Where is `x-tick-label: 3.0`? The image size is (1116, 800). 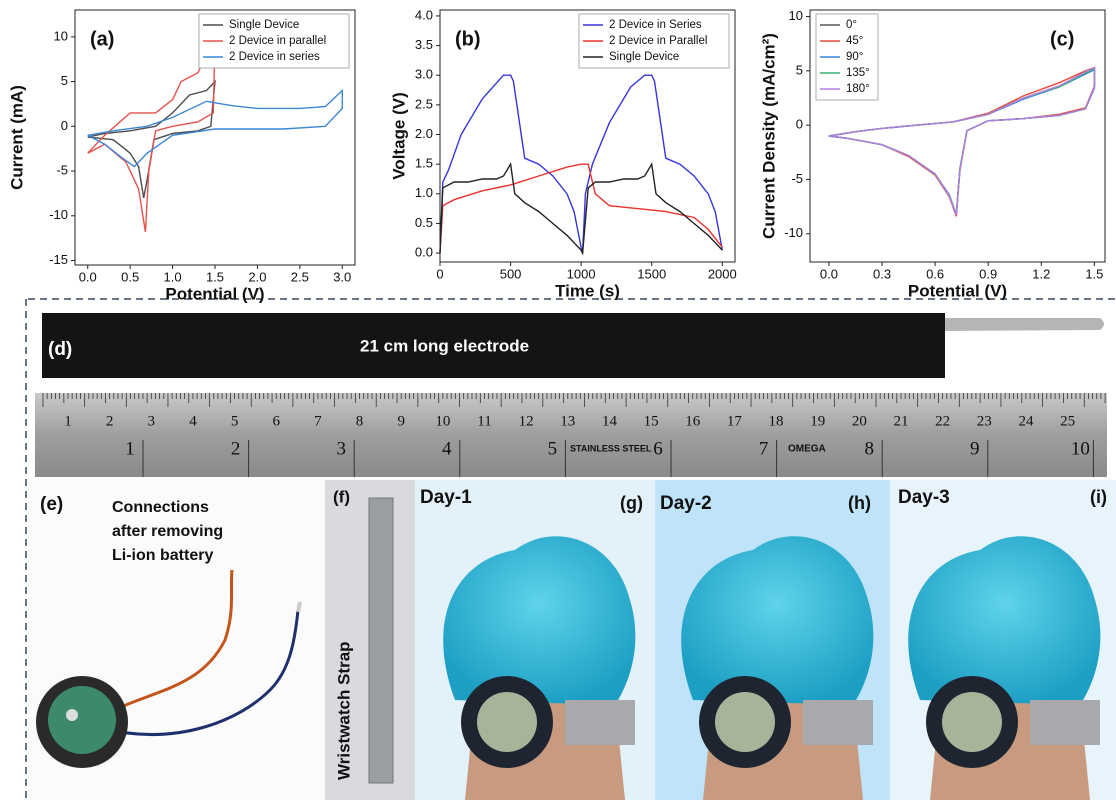
x-tick-label: 3.0 is located at coordinates (342, 276).